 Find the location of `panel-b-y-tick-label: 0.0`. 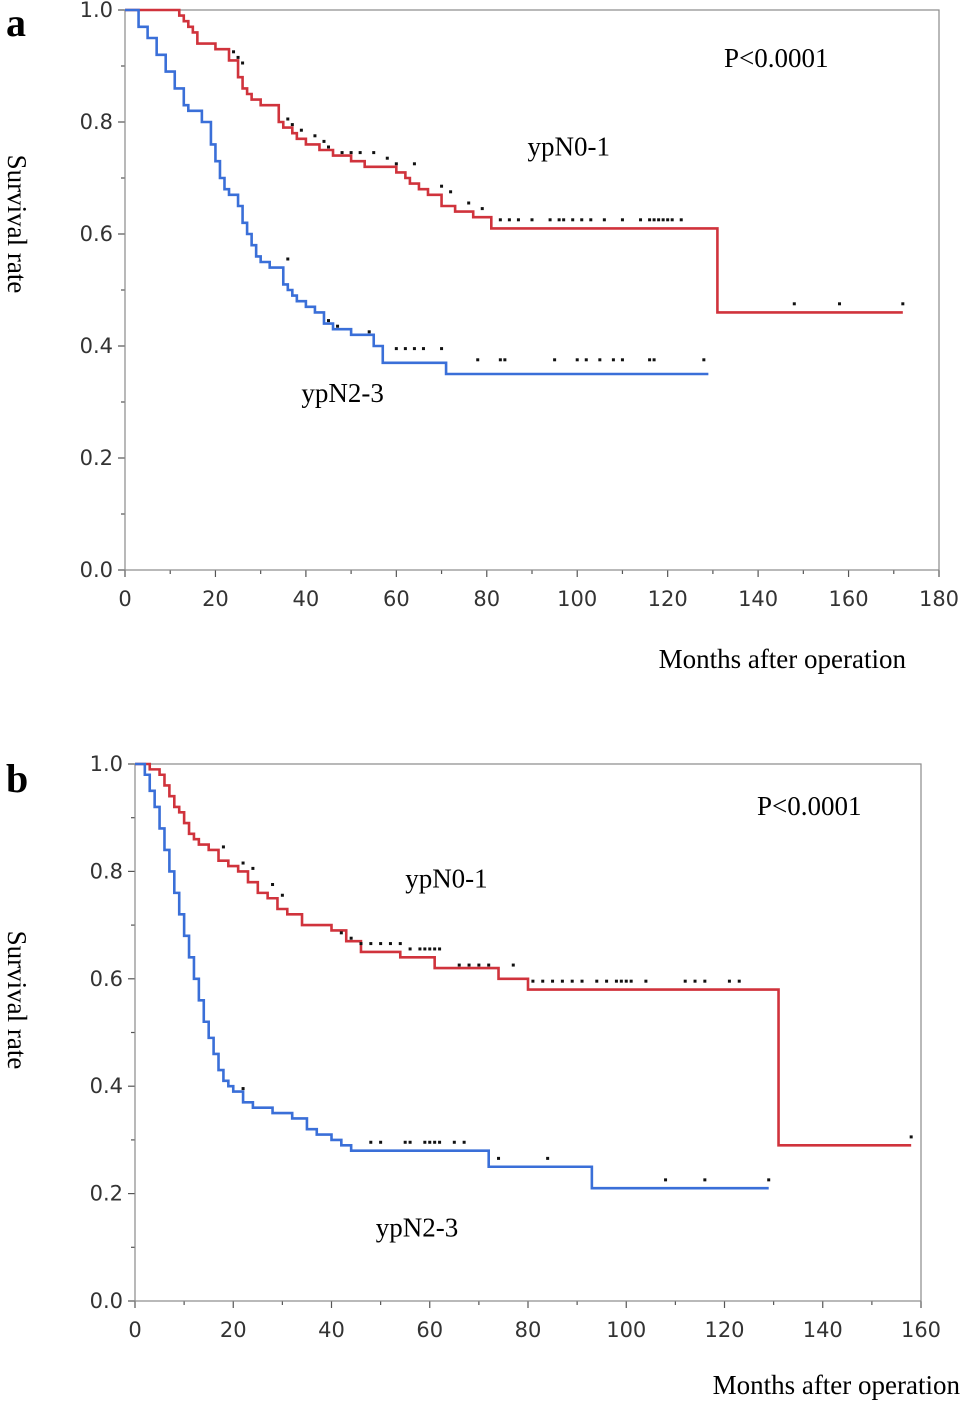

panel-b-y-tick-label: 0.0 is located at coordinates (106, 1301).